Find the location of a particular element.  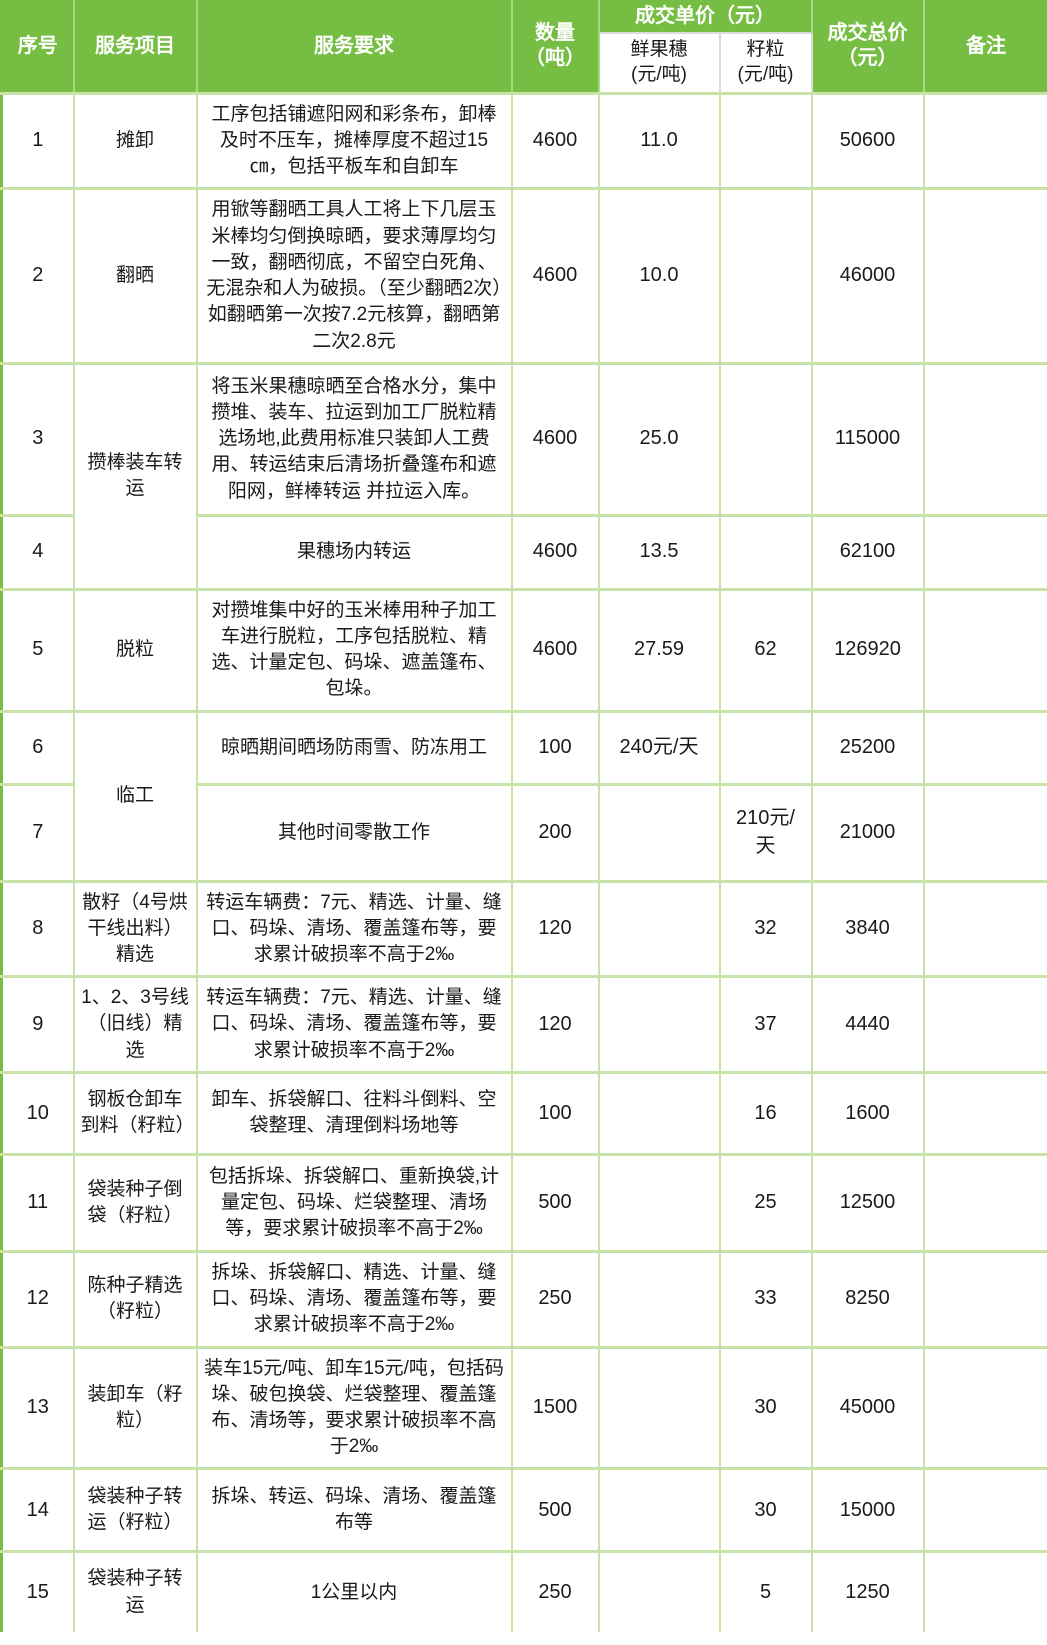

cell-total-price: 126920 is located at coordinates (868, 649).